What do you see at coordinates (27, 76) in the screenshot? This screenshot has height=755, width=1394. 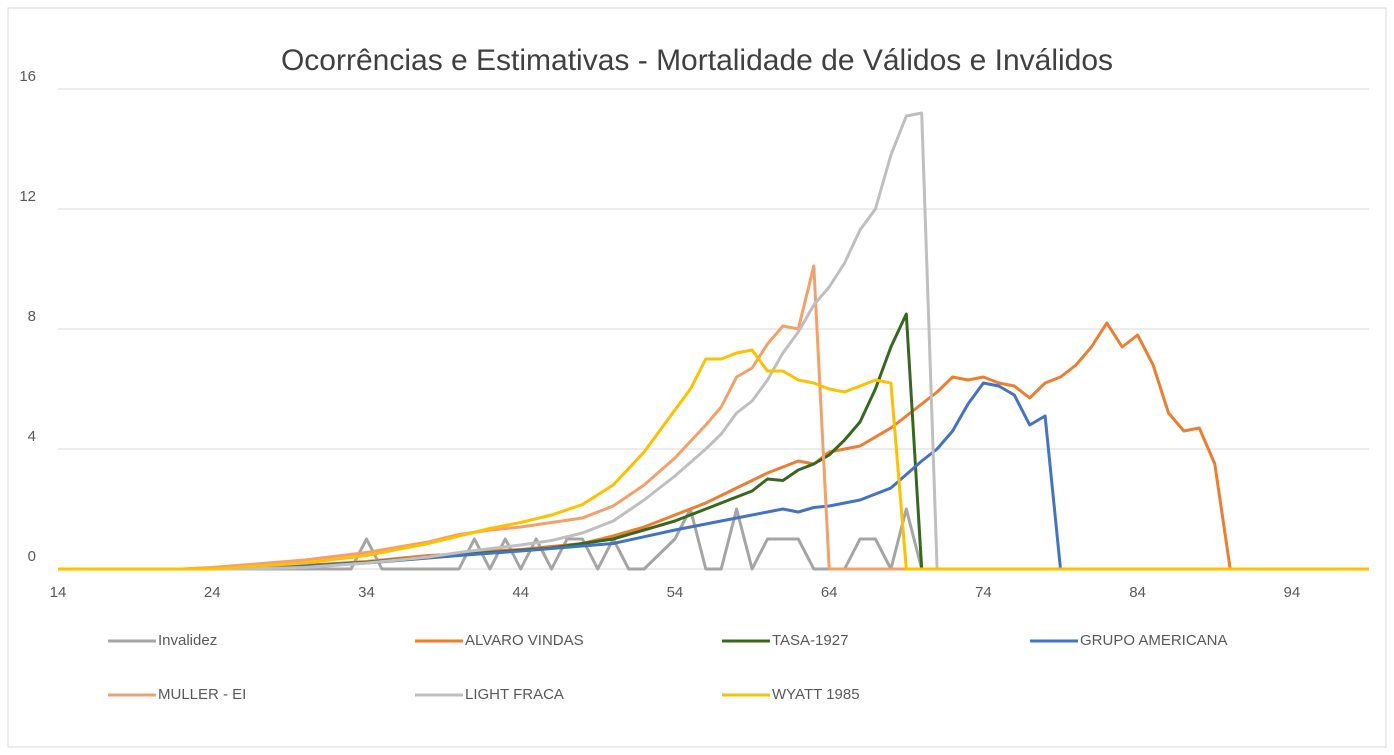 I see `y-tick-label: 16` at bounding box center [27, 76].